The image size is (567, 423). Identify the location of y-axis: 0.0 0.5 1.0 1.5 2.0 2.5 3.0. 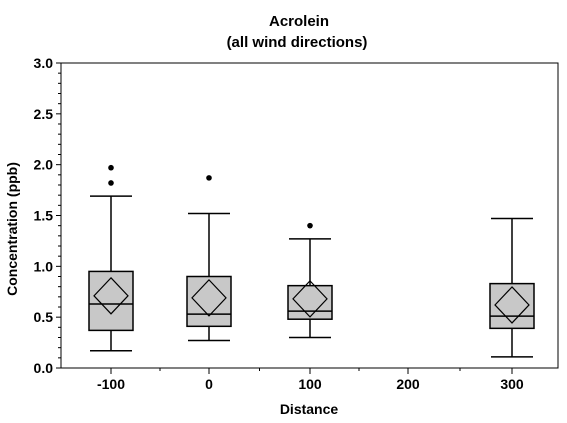
(47, 215).